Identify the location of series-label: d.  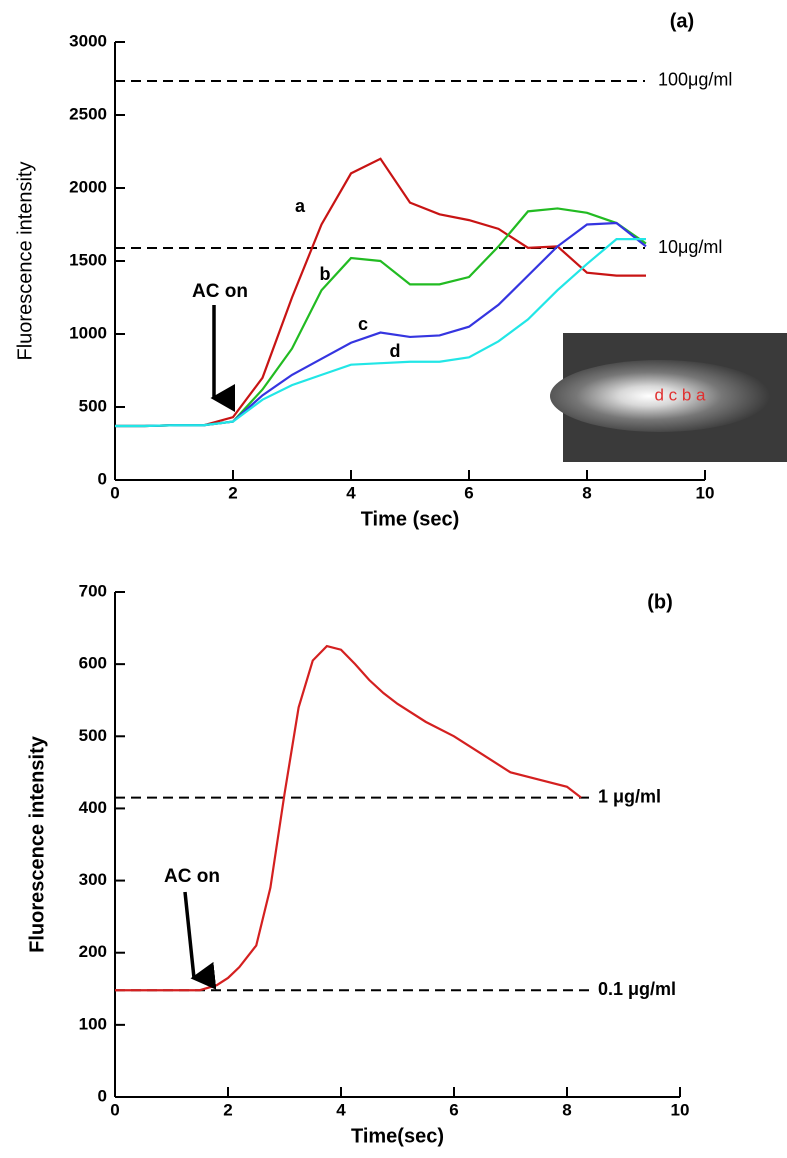
(395, 351).